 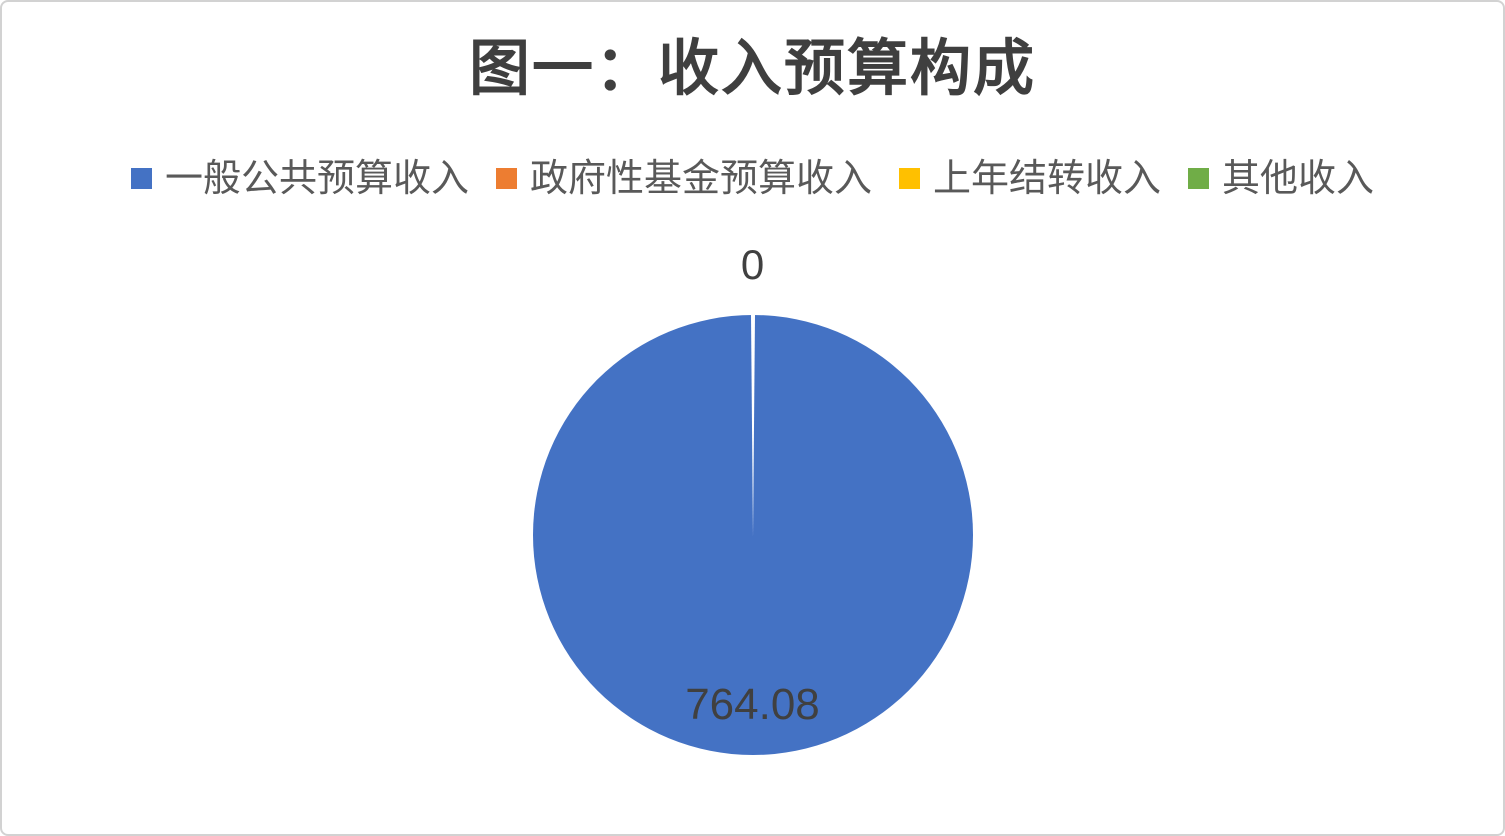 I want to click on legend-item-label: 一般公共预算收入, so click(x=316, y=178).